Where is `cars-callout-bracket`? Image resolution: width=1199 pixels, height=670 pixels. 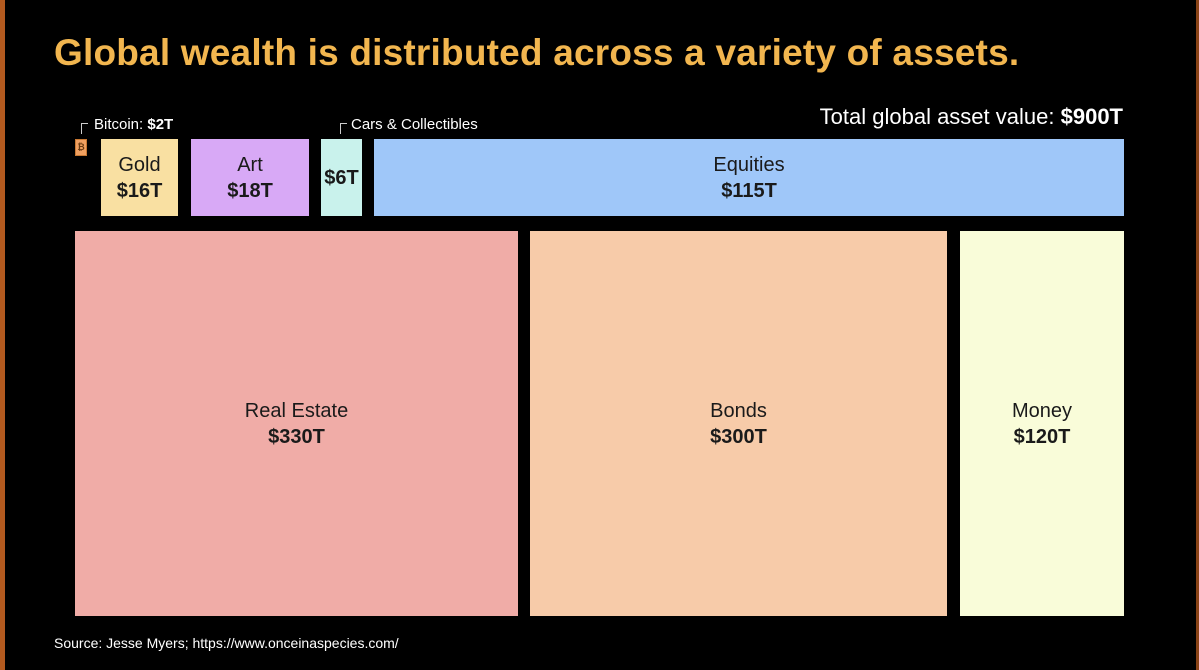
cars-callout-bracket is located at coordinates (343, 128).